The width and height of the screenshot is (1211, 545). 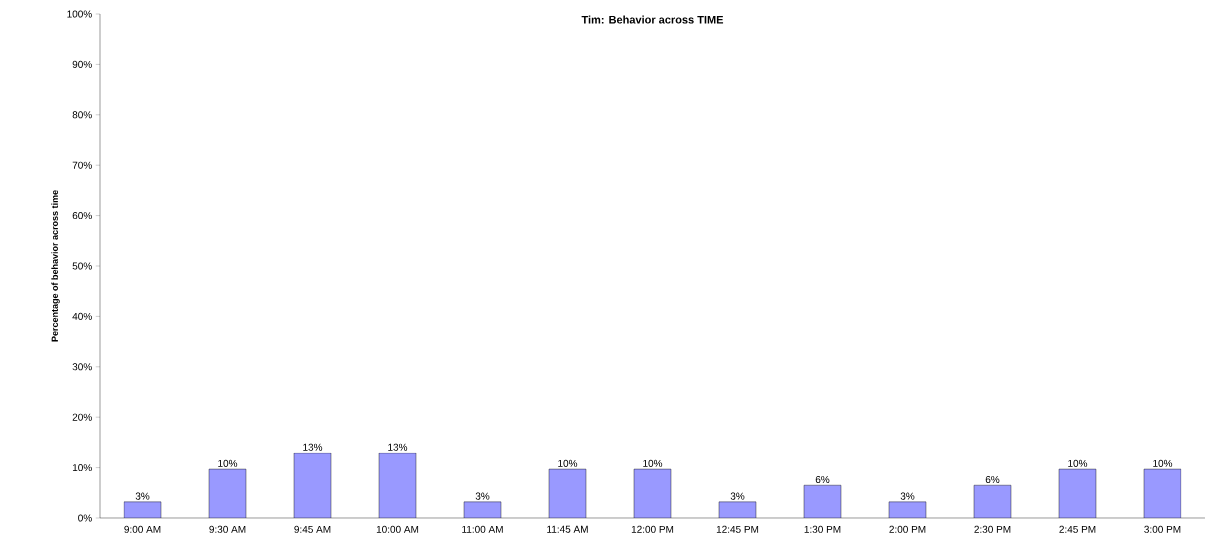 What do you see at coordinates (652, 529) in the screenshot?
I see `x-tick-label: 12:00 PM` at bounding box center [652, 529].